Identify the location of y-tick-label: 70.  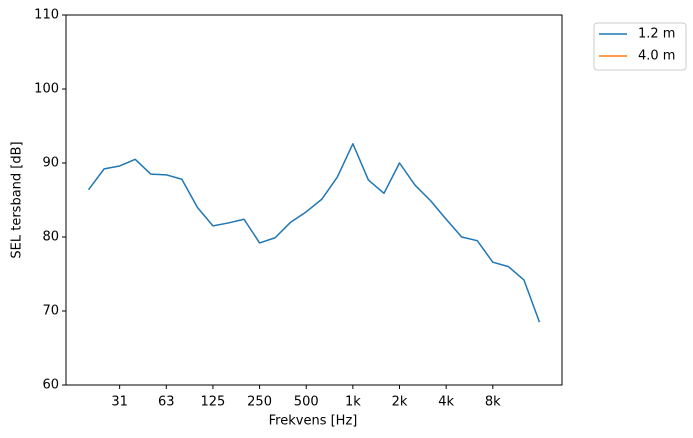
(50, 311).